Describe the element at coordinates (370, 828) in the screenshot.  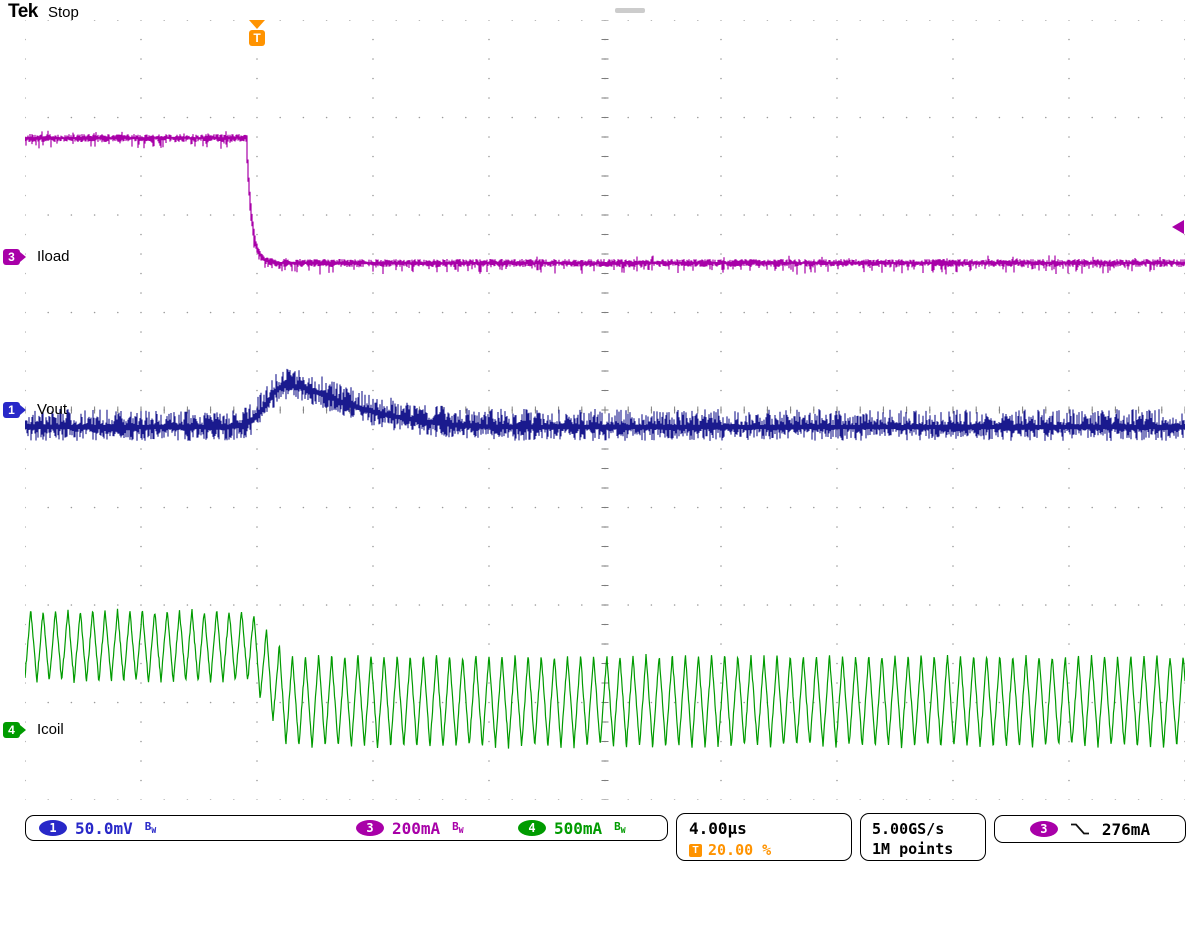
I see `ch3-badge: 3` at that location.